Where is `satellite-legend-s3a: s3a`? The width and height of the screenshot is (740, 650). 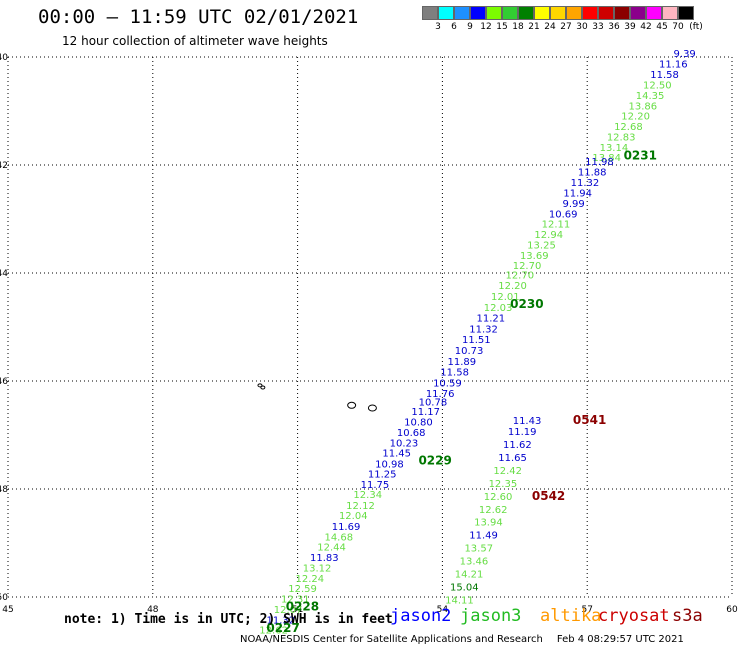
satellite-legend-s3a: s3a is located at coordinates (687, 616).